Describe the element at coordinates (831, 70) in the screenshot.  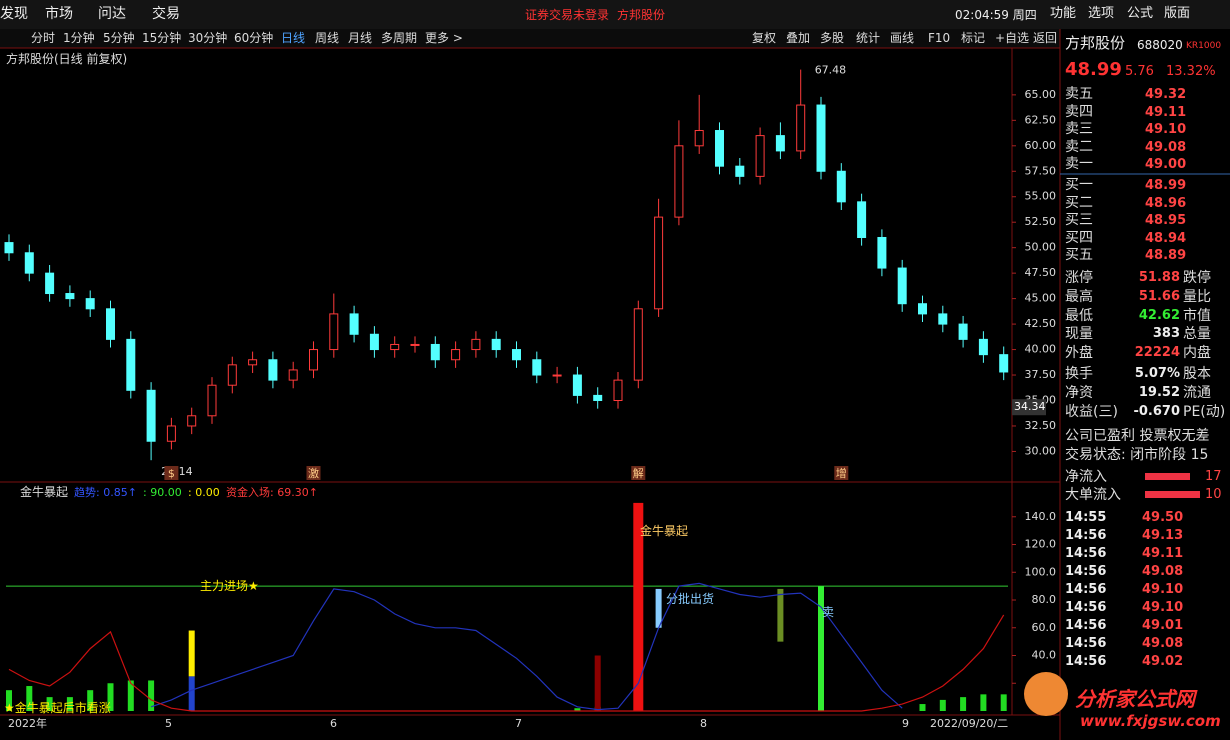
I see `high-label: 67.48` at that location.